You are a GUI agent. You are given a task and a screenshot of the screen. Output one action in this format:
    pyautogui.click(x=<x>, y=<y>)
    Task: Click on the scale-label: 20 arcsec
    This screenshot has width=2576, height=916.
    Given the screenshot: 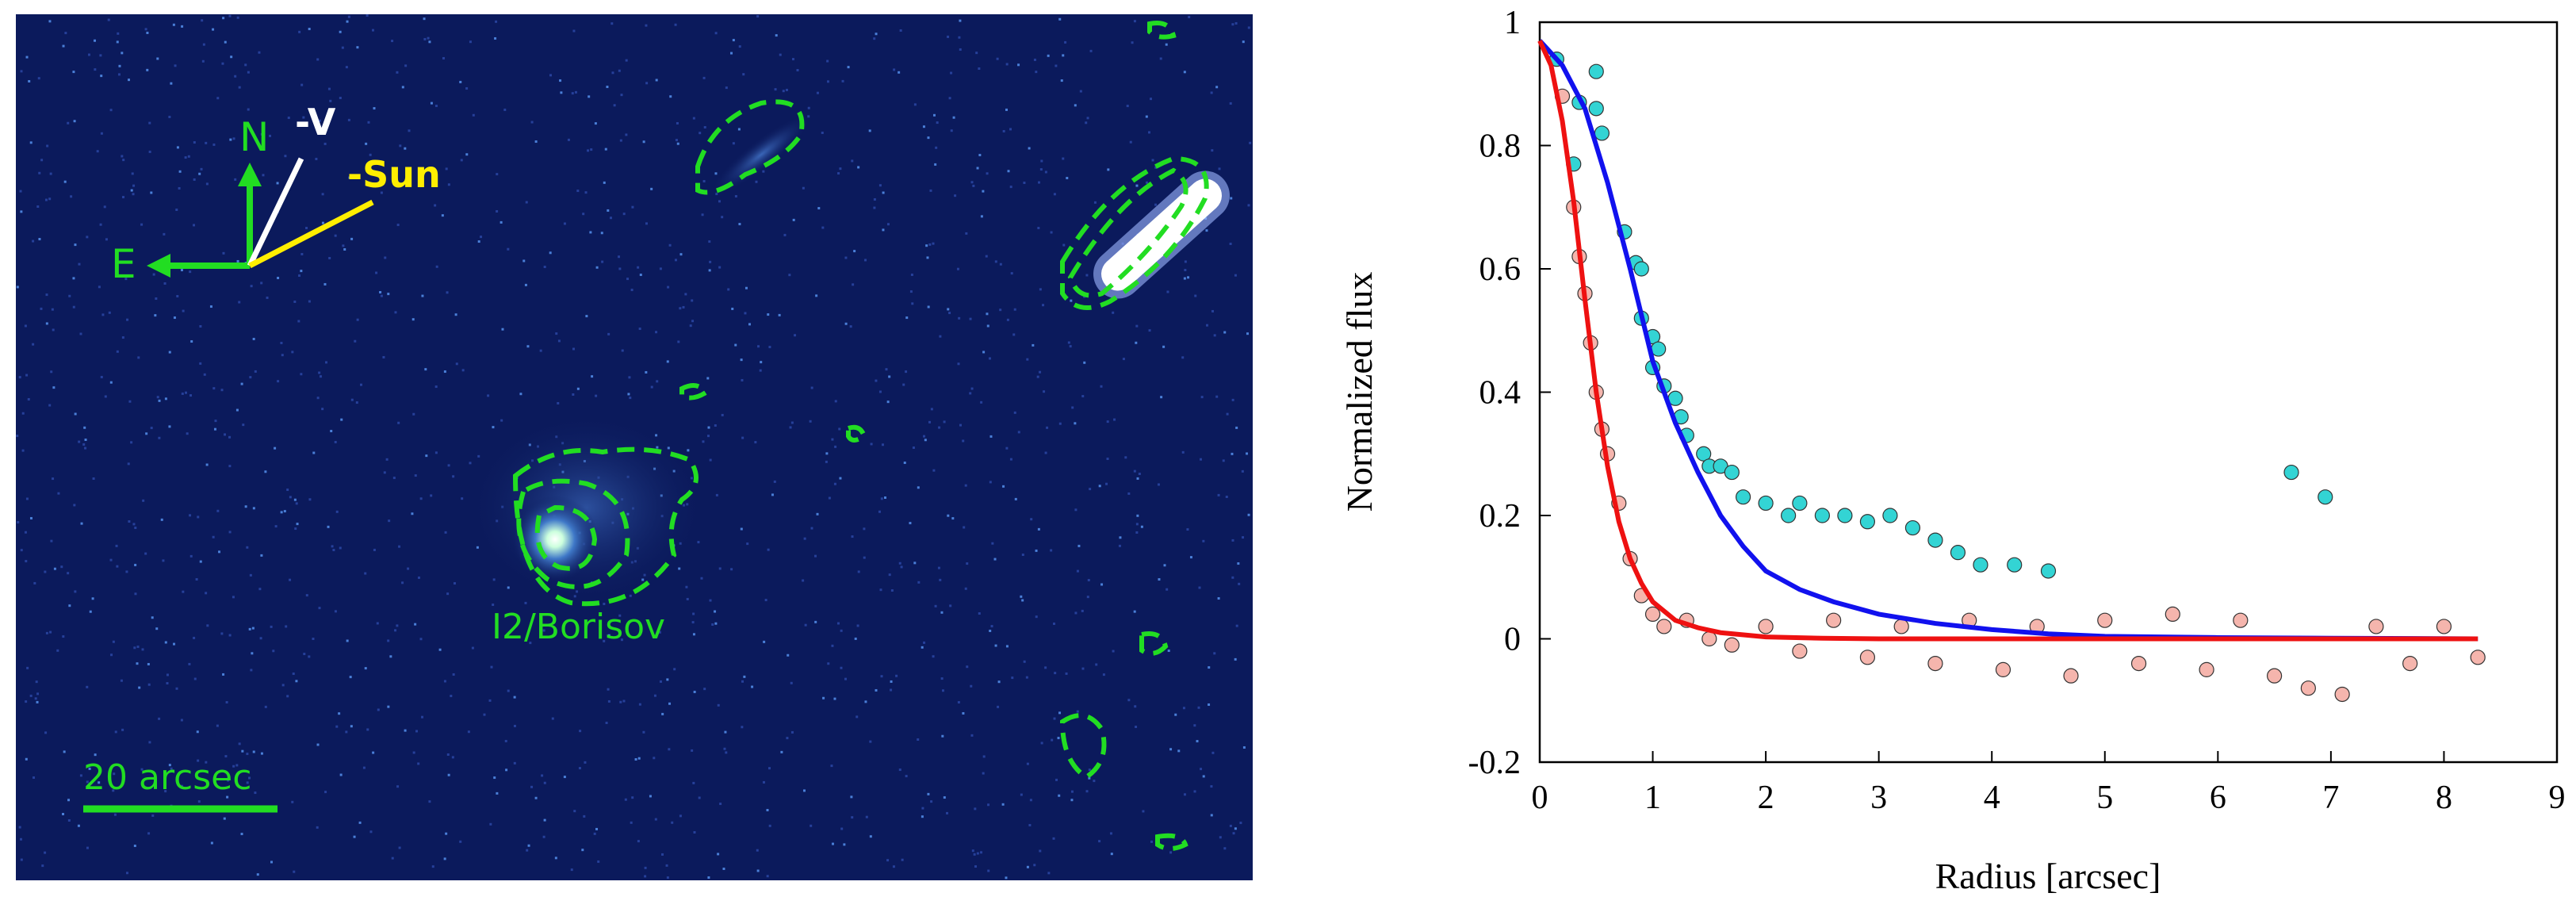 What is the action you would take?
    pyautogui.click(x=167, y=777)
    